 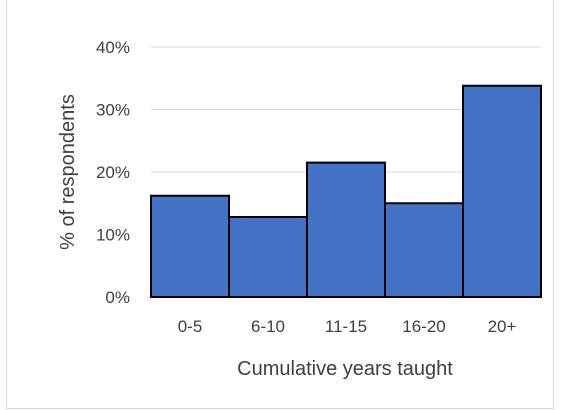 I want to click on y-tick-label: 30%, so click(x=113, y=110).